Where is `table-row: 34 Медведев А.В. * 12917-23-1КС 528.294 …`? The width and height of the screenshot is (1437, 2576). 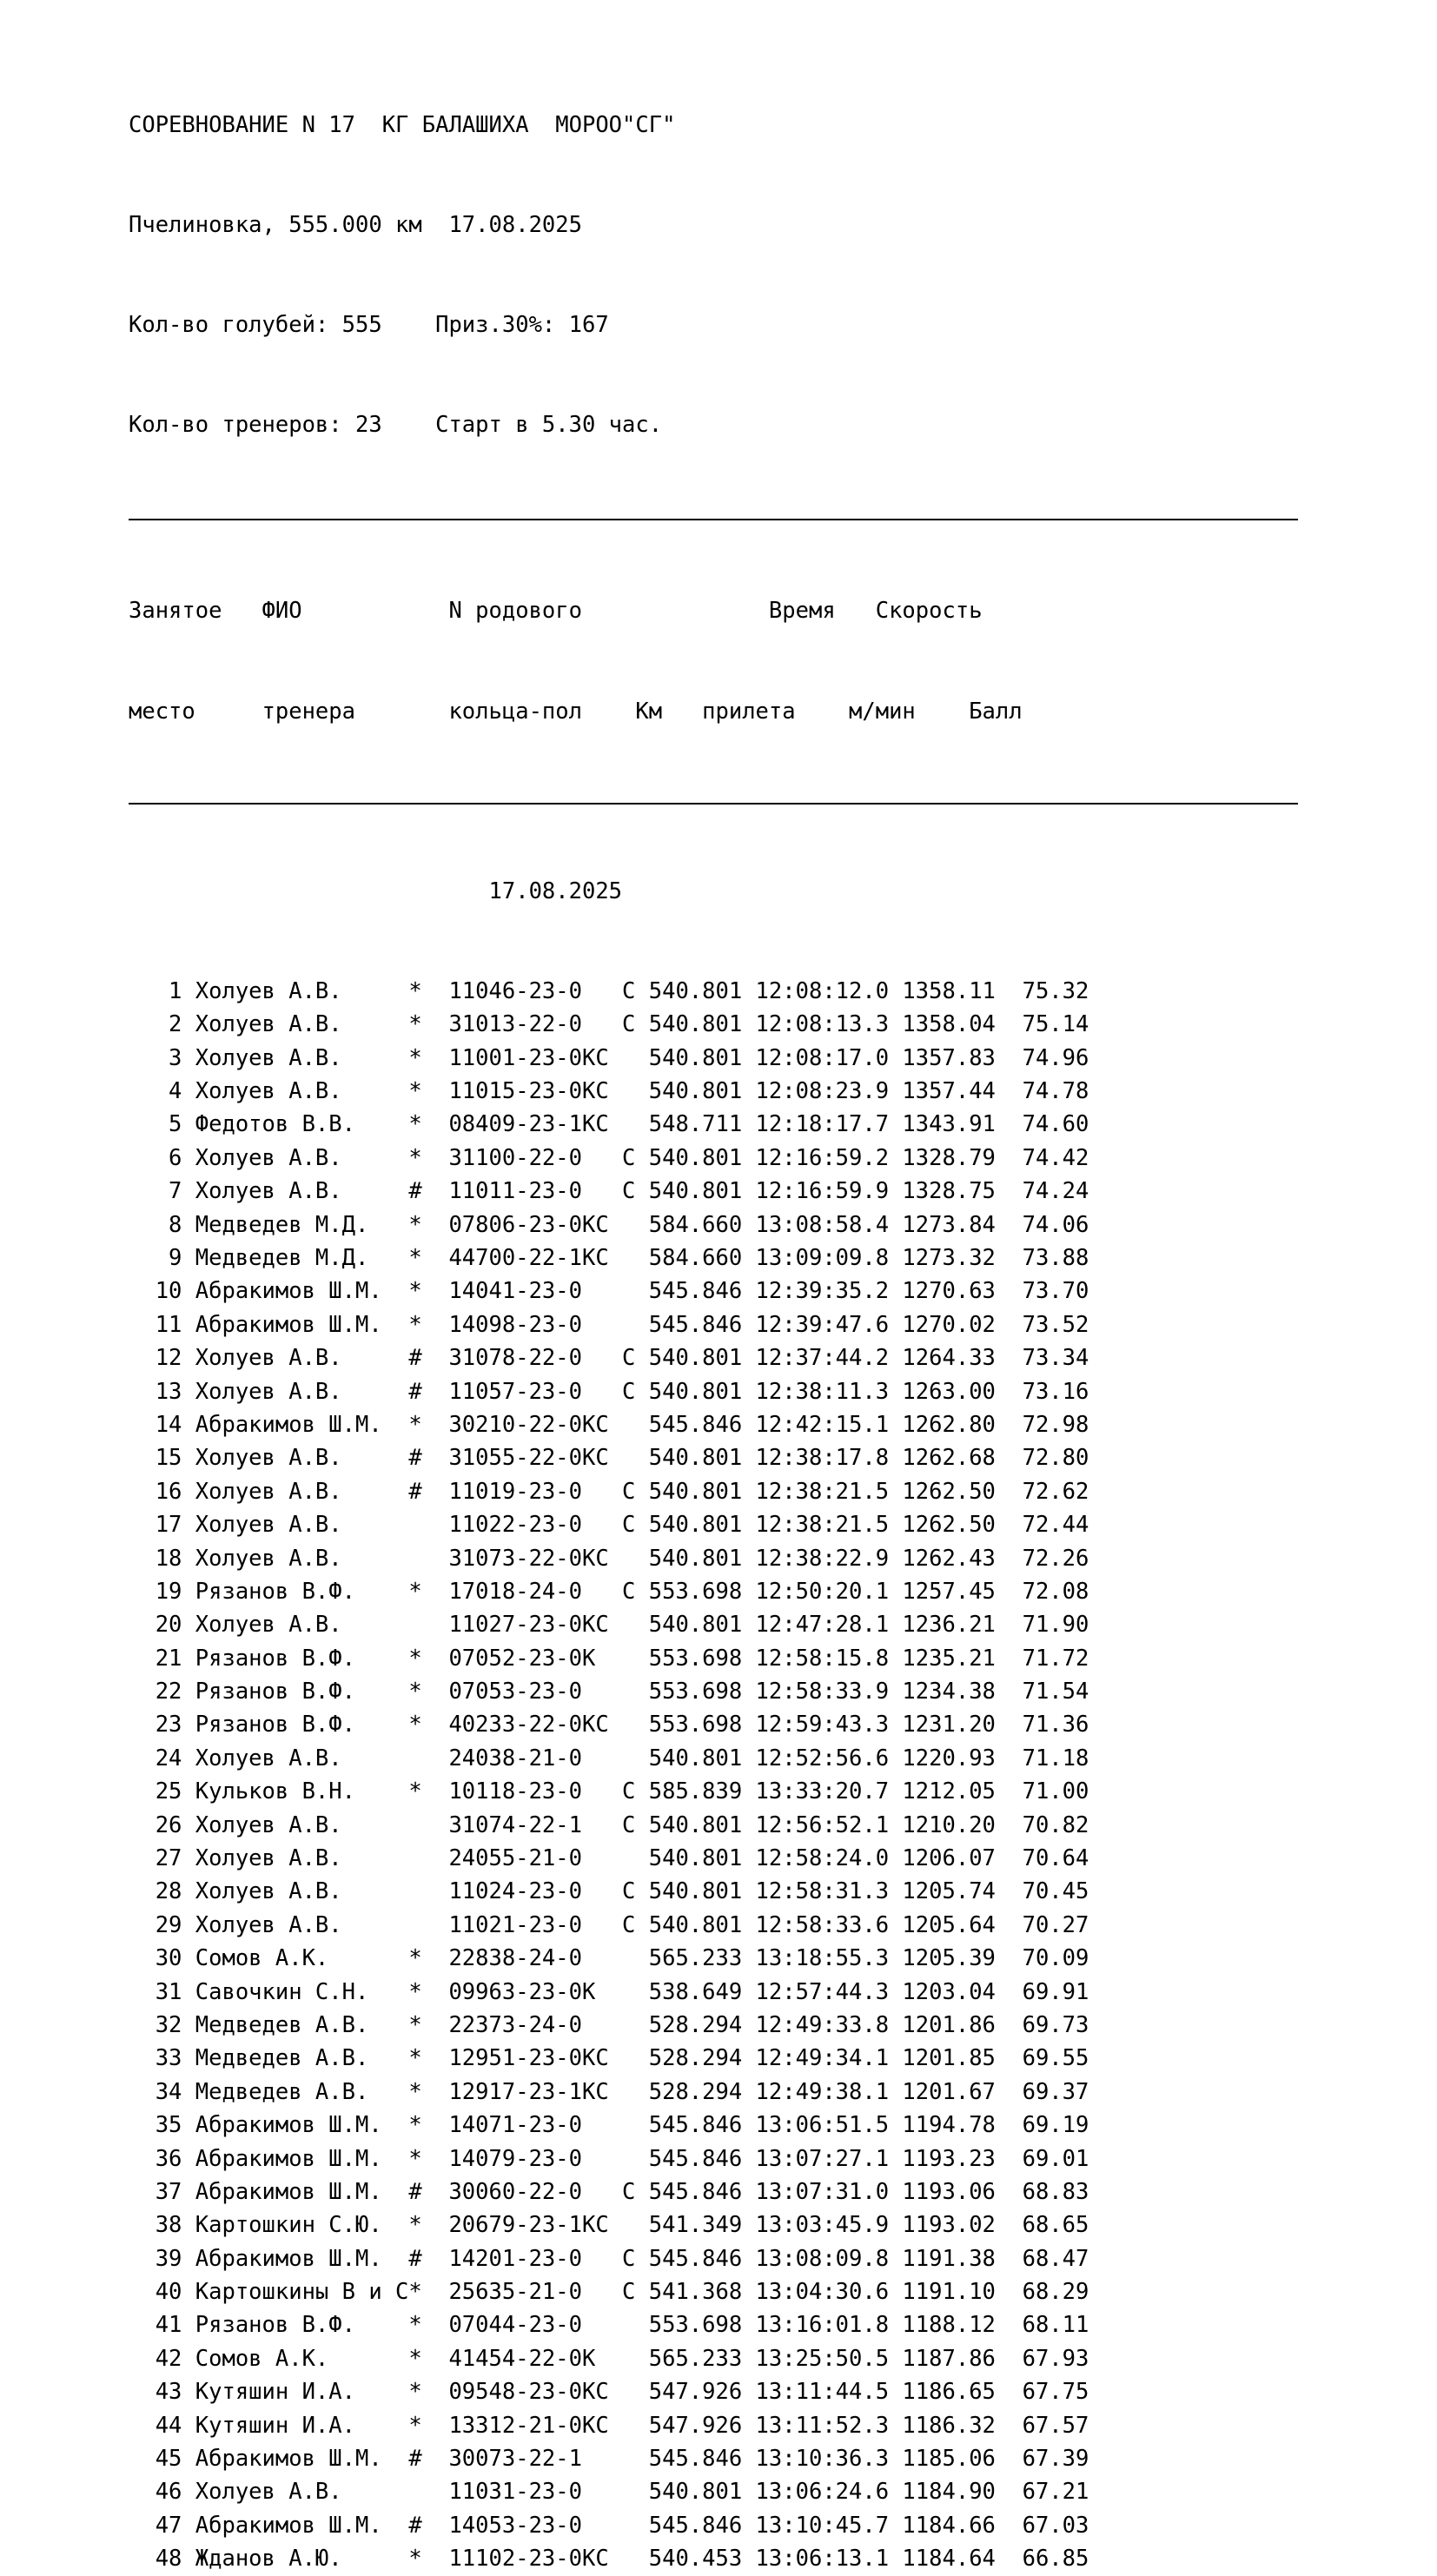 table-row: 34 Медведев А.В. * 12917-23-1КС 528.294 … is located at coordinates (609, 2091).